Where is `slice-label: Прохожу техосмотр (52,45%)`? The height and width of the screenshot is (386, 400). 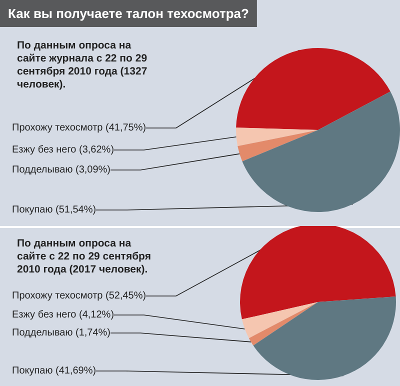 slice-label: Прохожу техосмотр (52,45%) is located at coordinates (79, 296).